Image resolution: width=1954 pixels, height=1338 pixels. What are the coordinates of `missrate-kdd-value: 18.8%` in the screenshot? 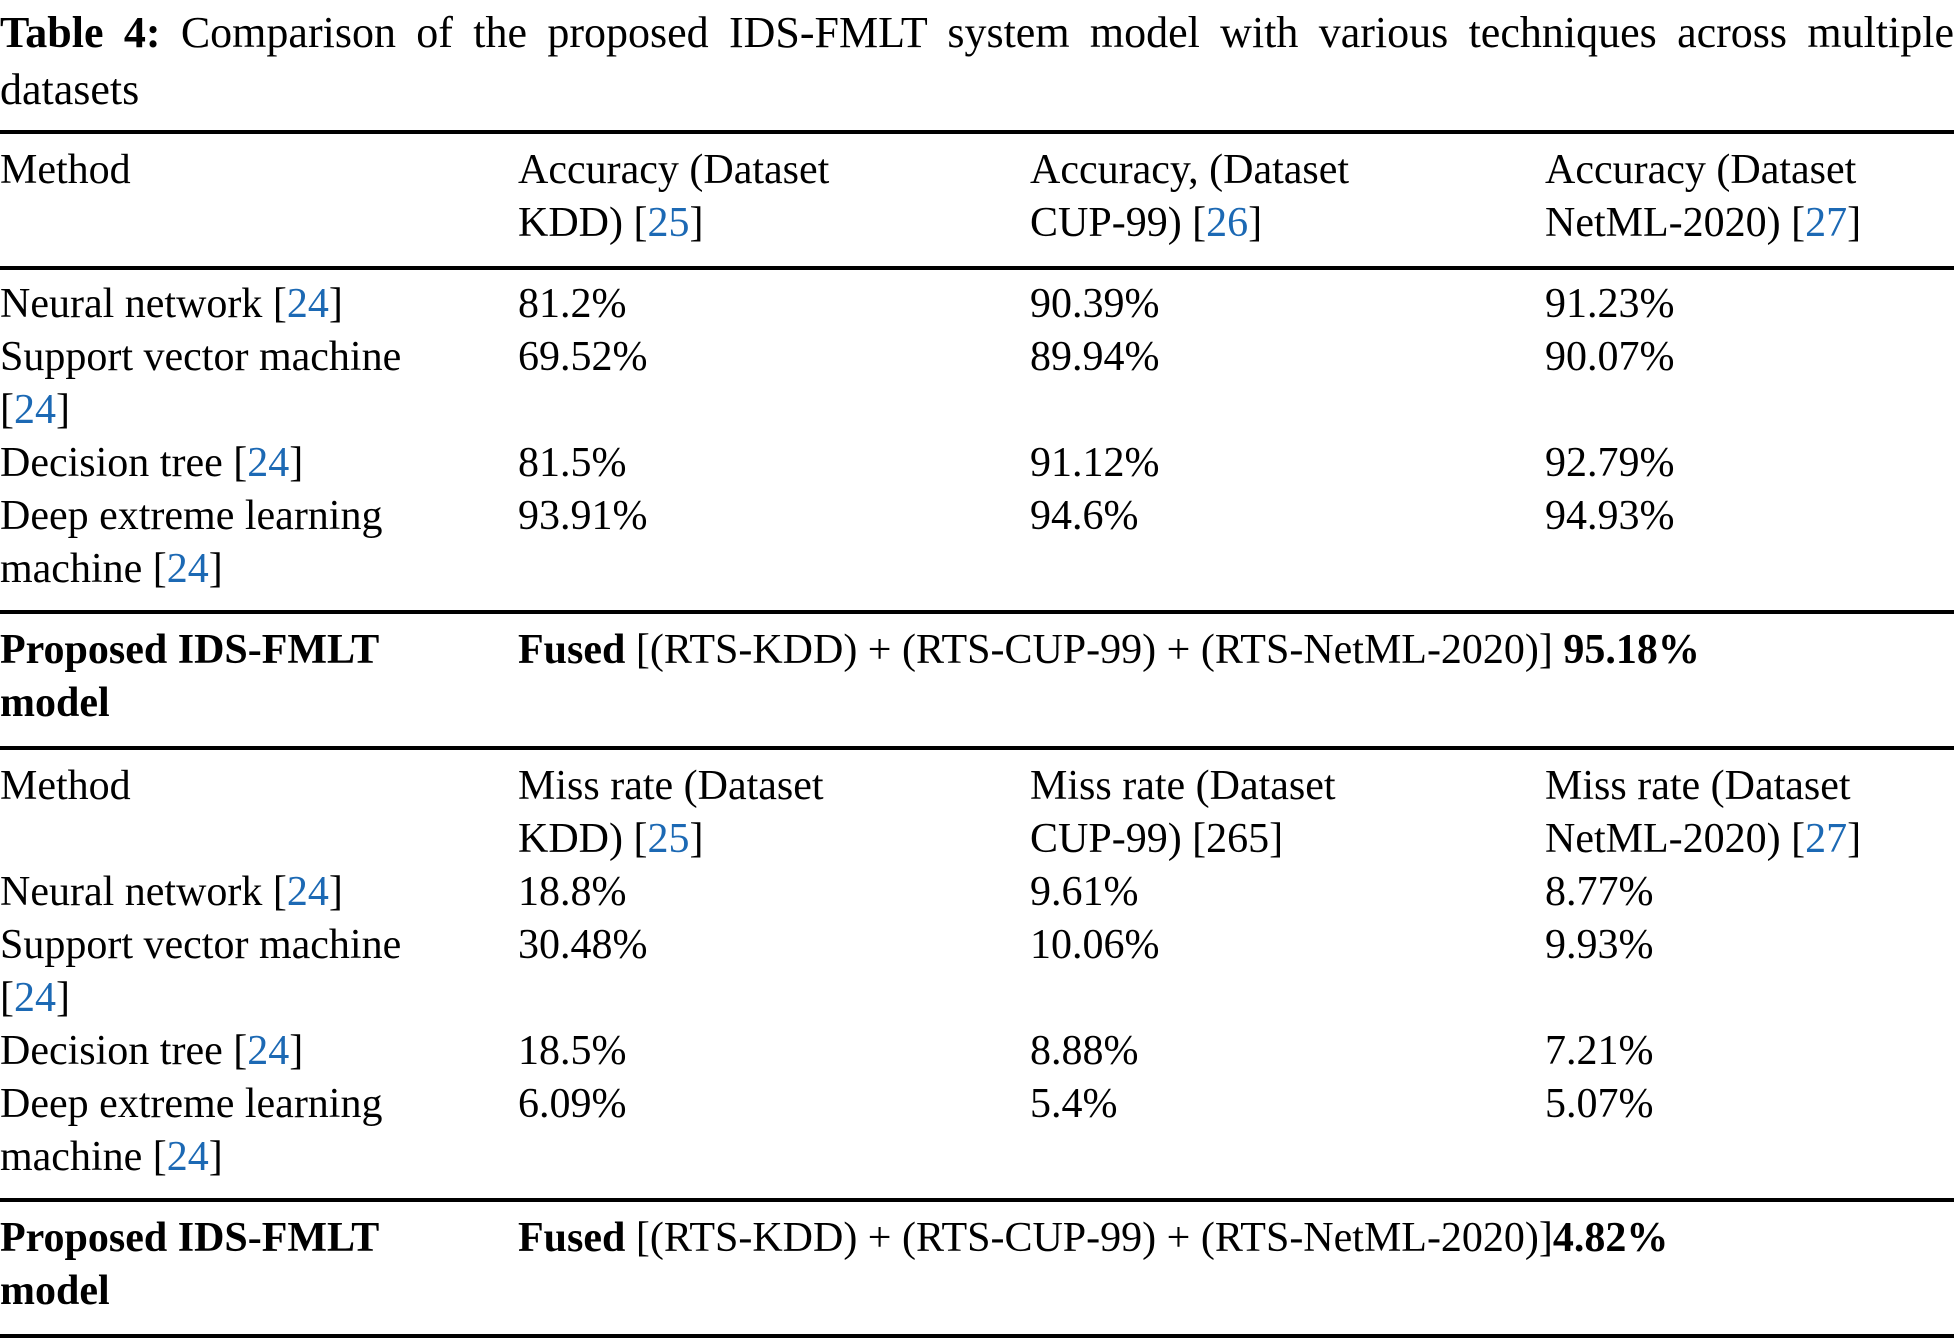 It's located at (572, 892).